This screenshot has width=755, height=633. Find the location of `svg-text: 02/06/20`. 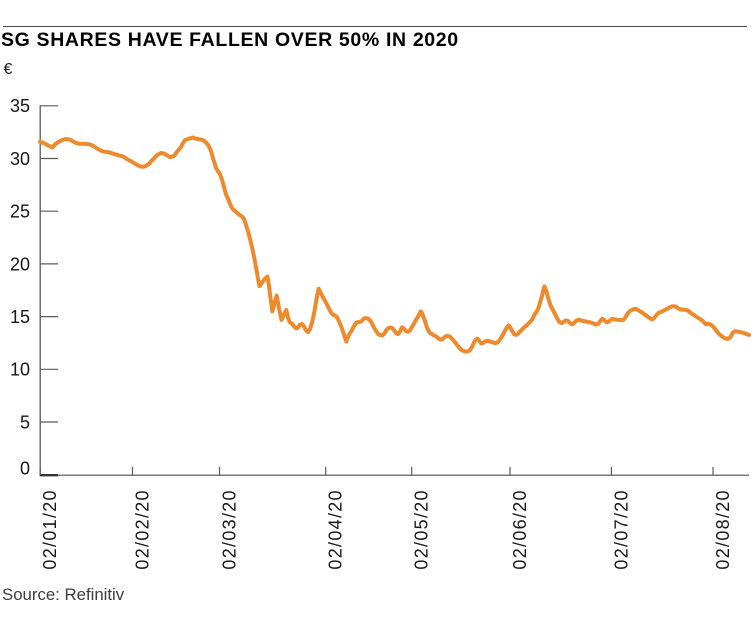

svg-text: 02/06/20 is located at coordinates (520, 529).